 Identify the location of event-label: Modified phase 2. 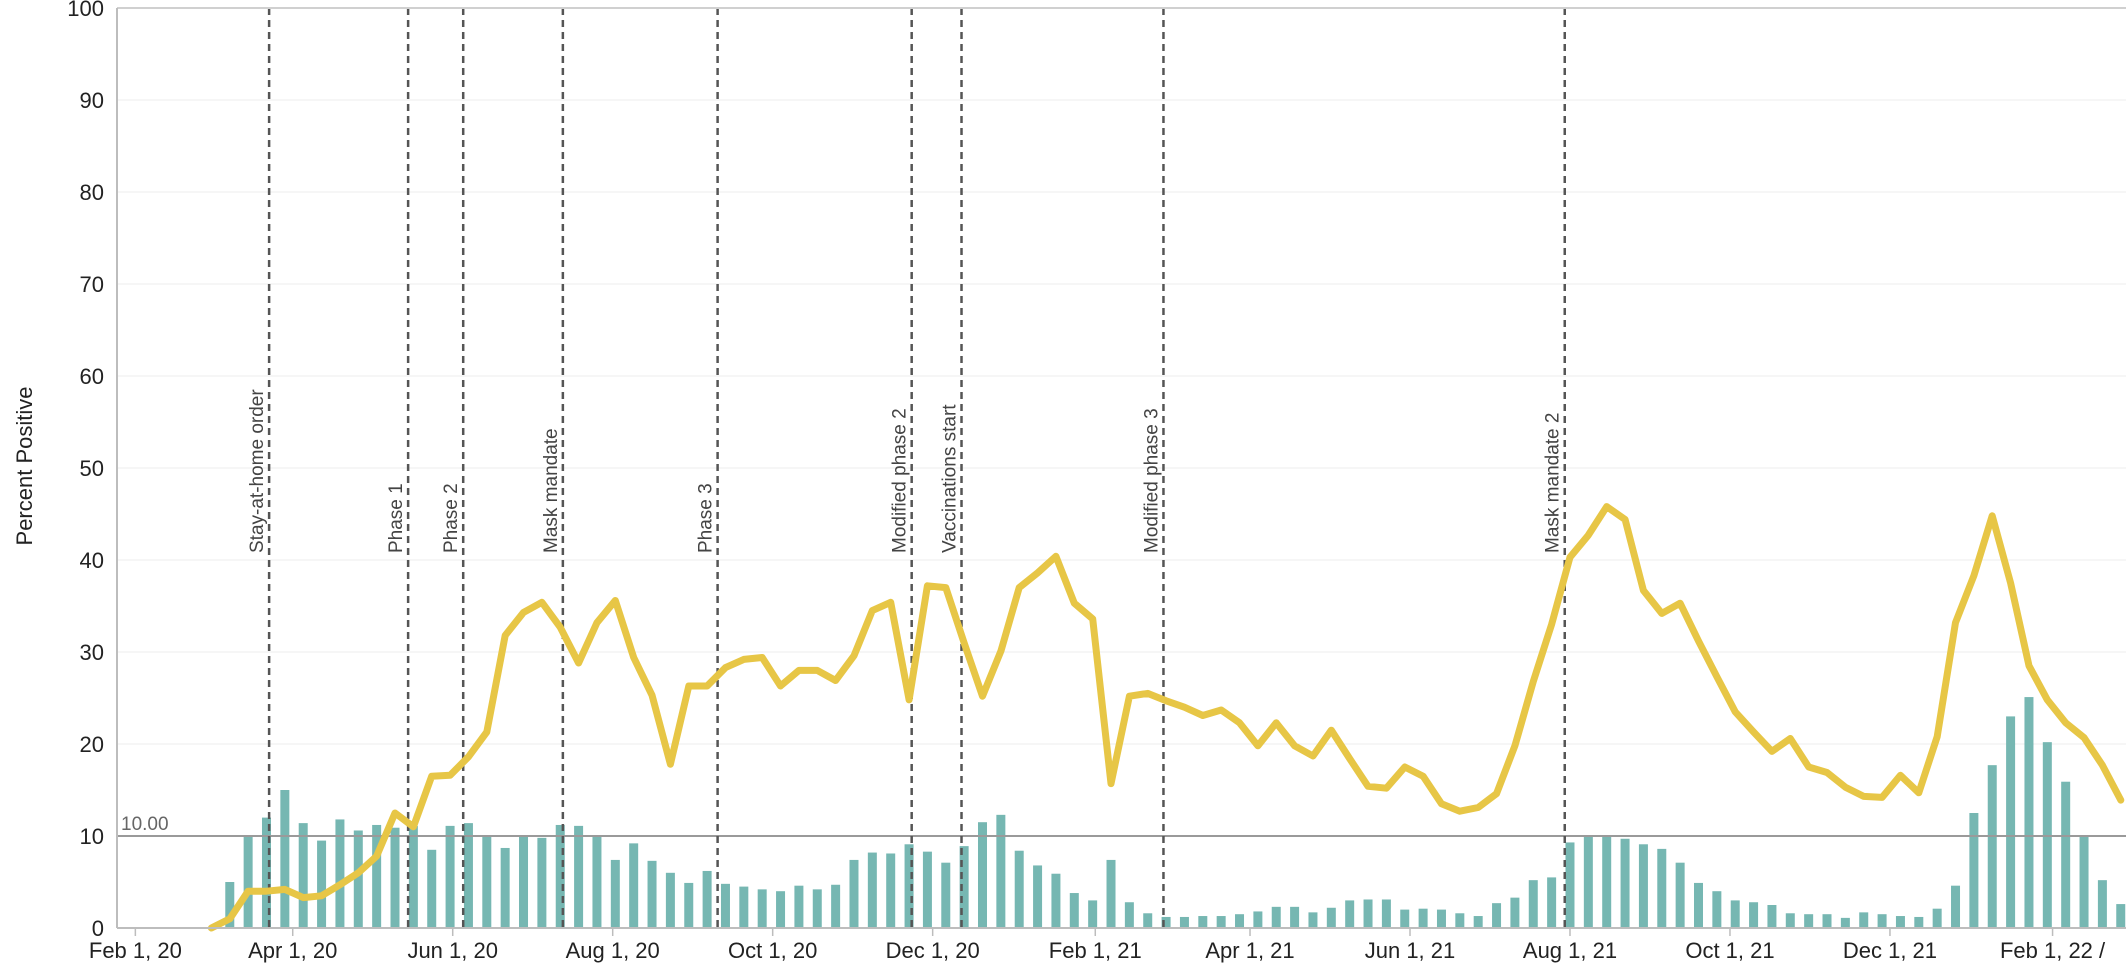
(900, 480).